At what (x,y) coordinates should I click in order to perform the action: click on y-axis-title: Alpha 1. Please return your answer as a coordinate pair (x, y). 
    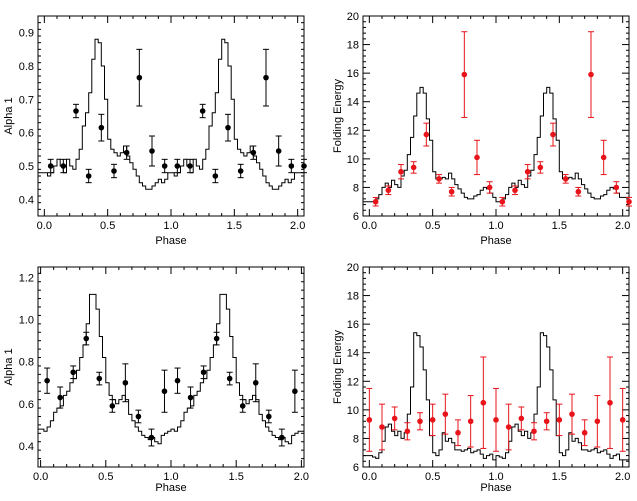
    Looking at the image, I should click on (9, 366).